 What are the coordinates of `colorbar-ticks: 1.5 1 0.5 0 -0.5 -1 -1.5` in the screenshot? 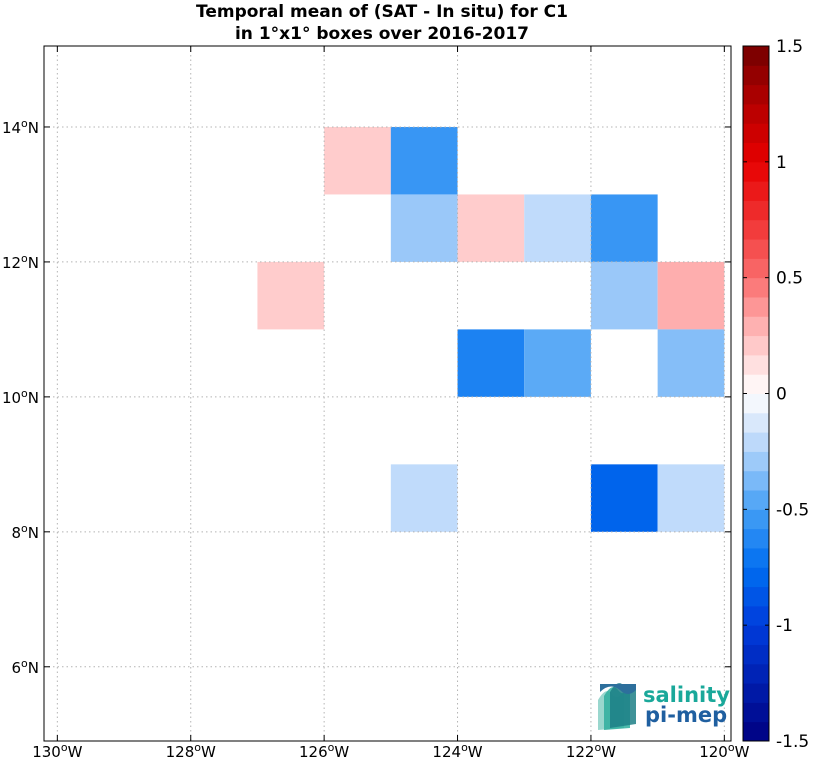 It's located at (776, 394).